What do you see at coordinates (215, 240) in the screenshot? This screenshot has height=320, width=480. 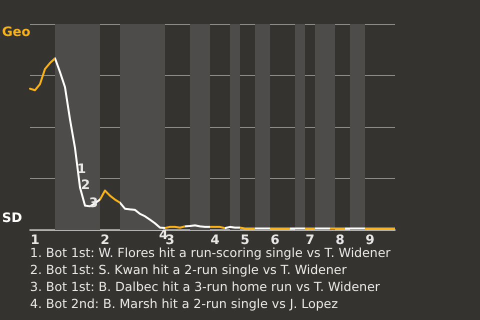 I see `x-tick-label: 4` at bounding box center [215, 240].